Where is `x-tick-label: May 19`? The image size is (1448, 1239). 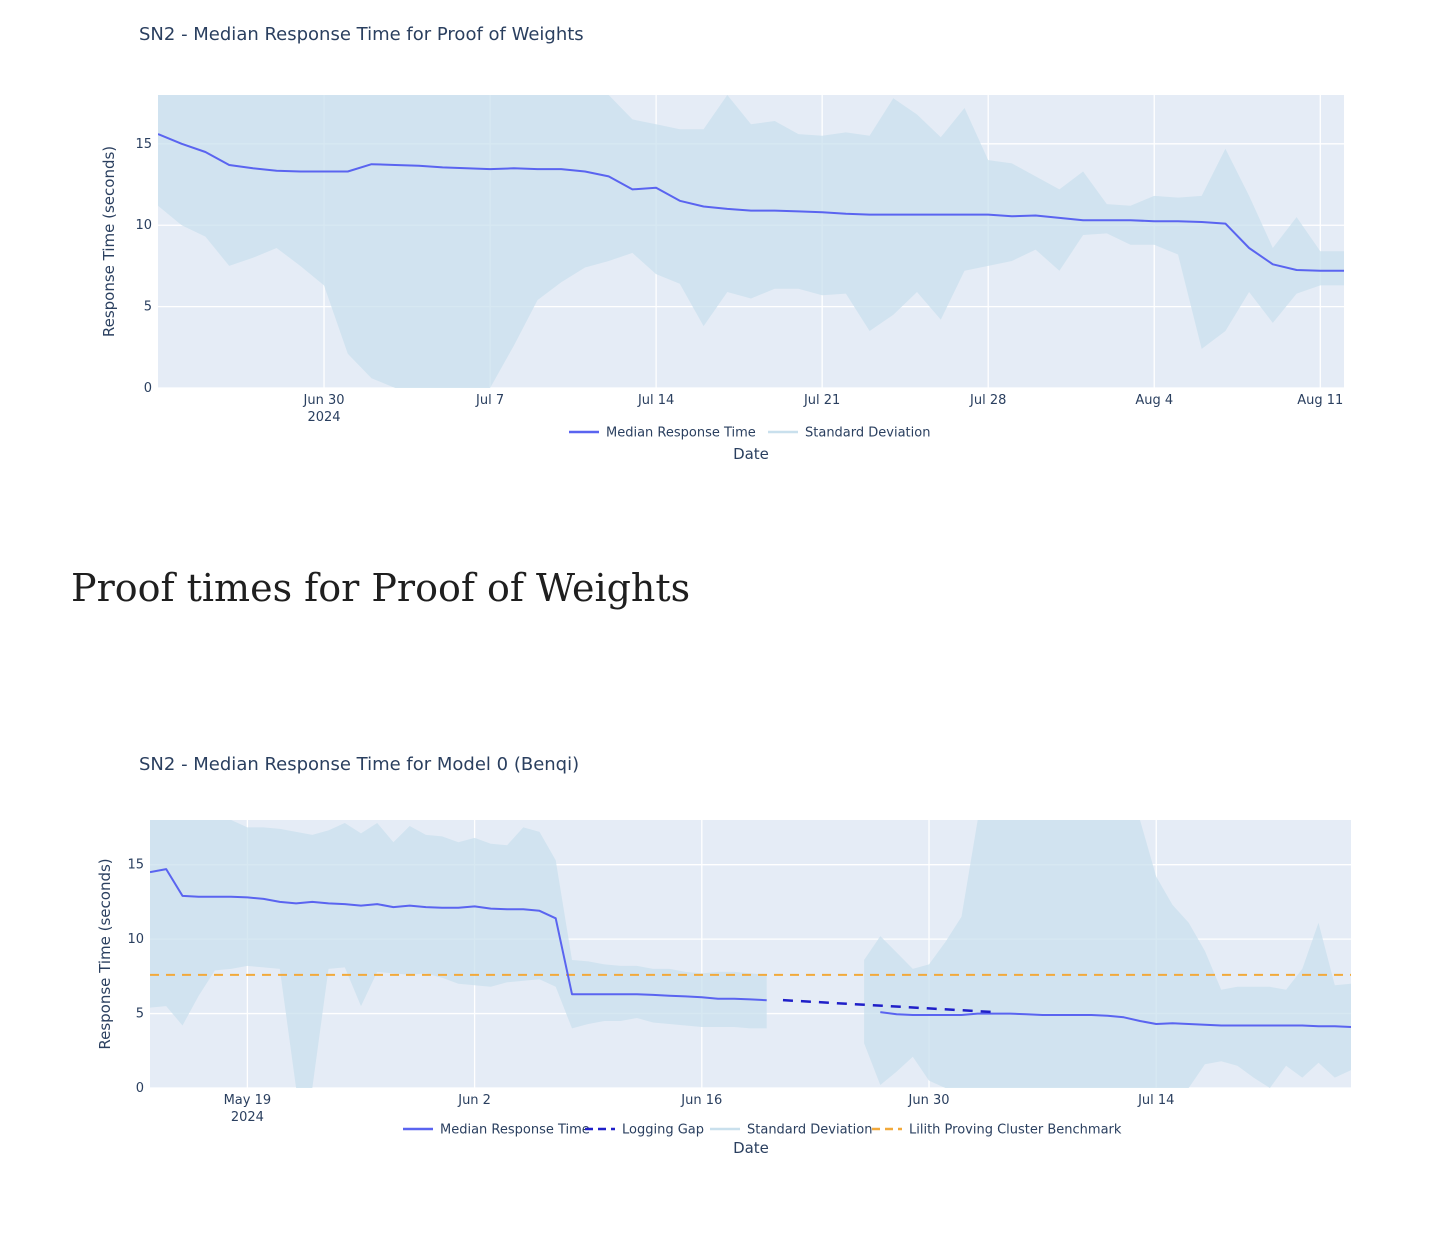 x-tick-label: May 19 is located at coordinates (248, 1100).